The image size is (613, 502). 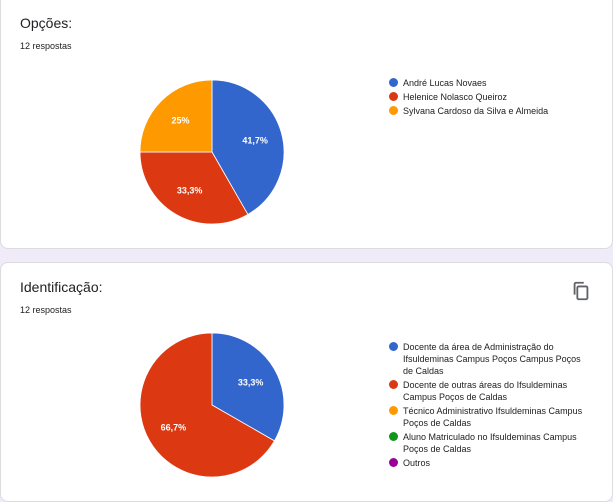 I want to click on legend-label: Helenice Nolasco Queiroz, so click(x=455, y=97).